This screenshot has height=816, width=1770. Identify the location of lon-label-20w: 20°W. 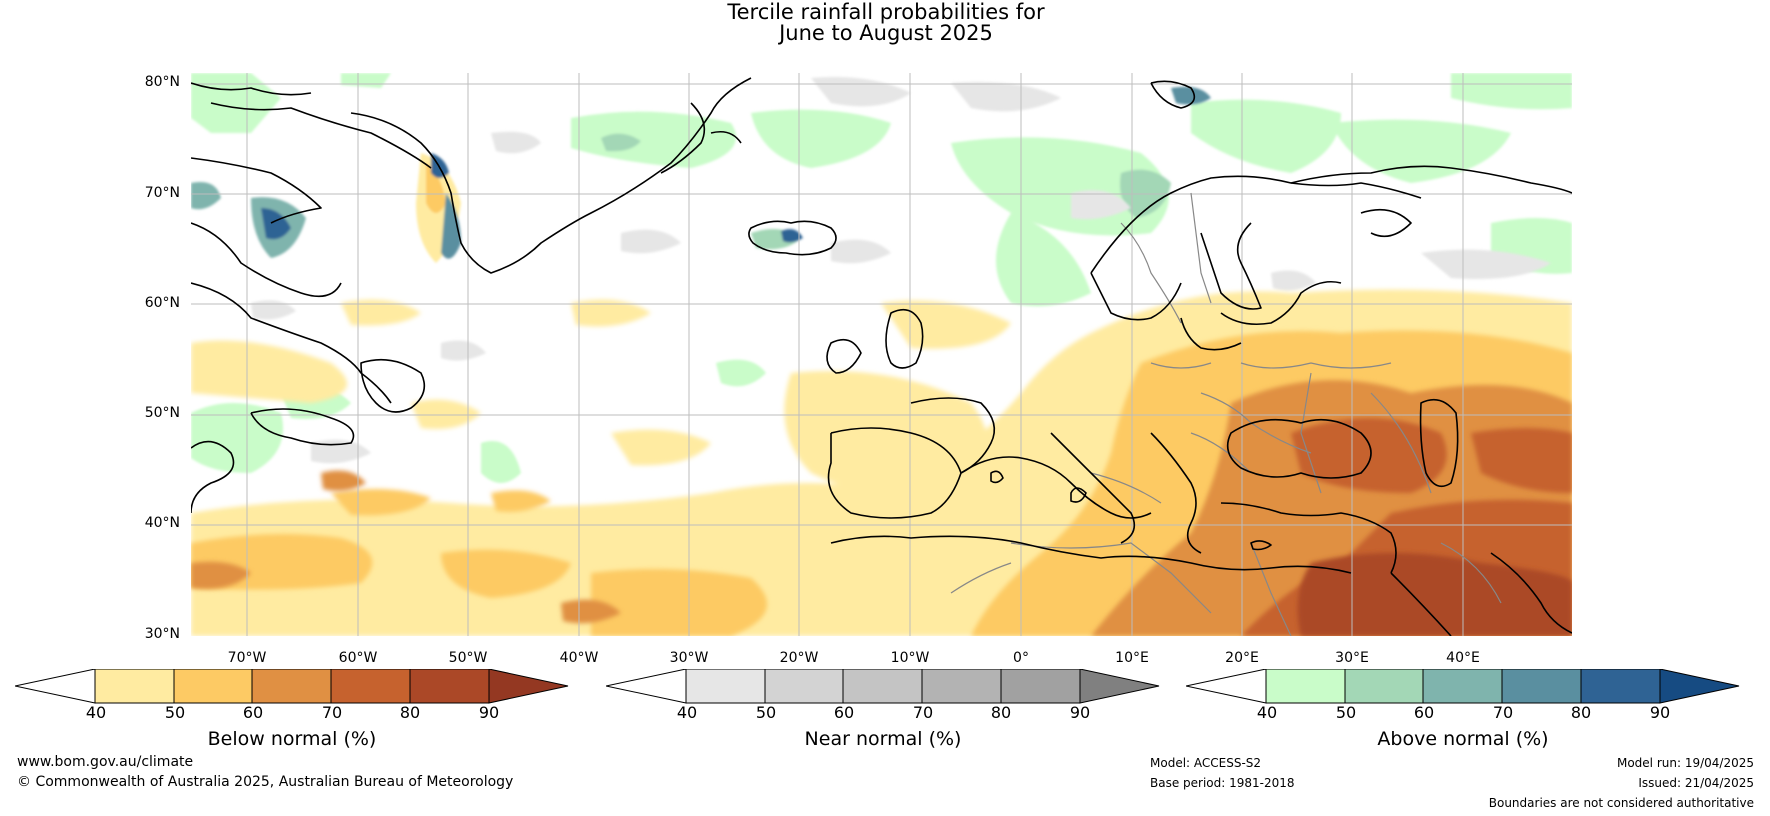
(799, 658).